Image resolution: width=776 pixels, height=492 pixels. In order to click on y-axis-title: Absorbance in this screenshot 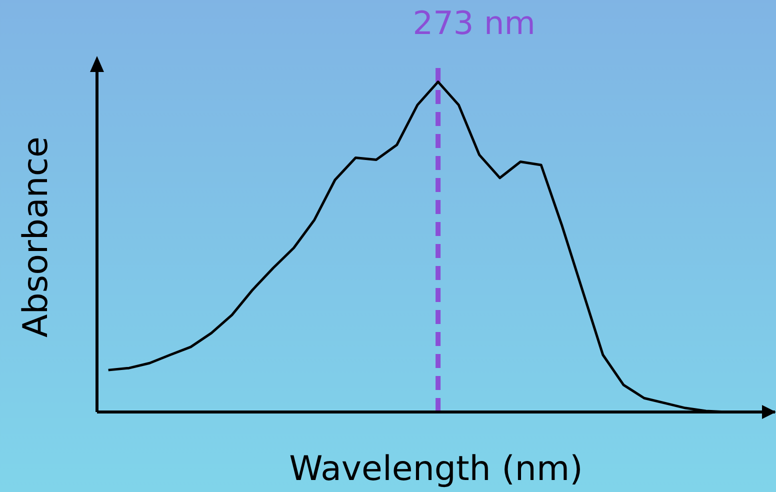, I will do `click(36, 237)`.